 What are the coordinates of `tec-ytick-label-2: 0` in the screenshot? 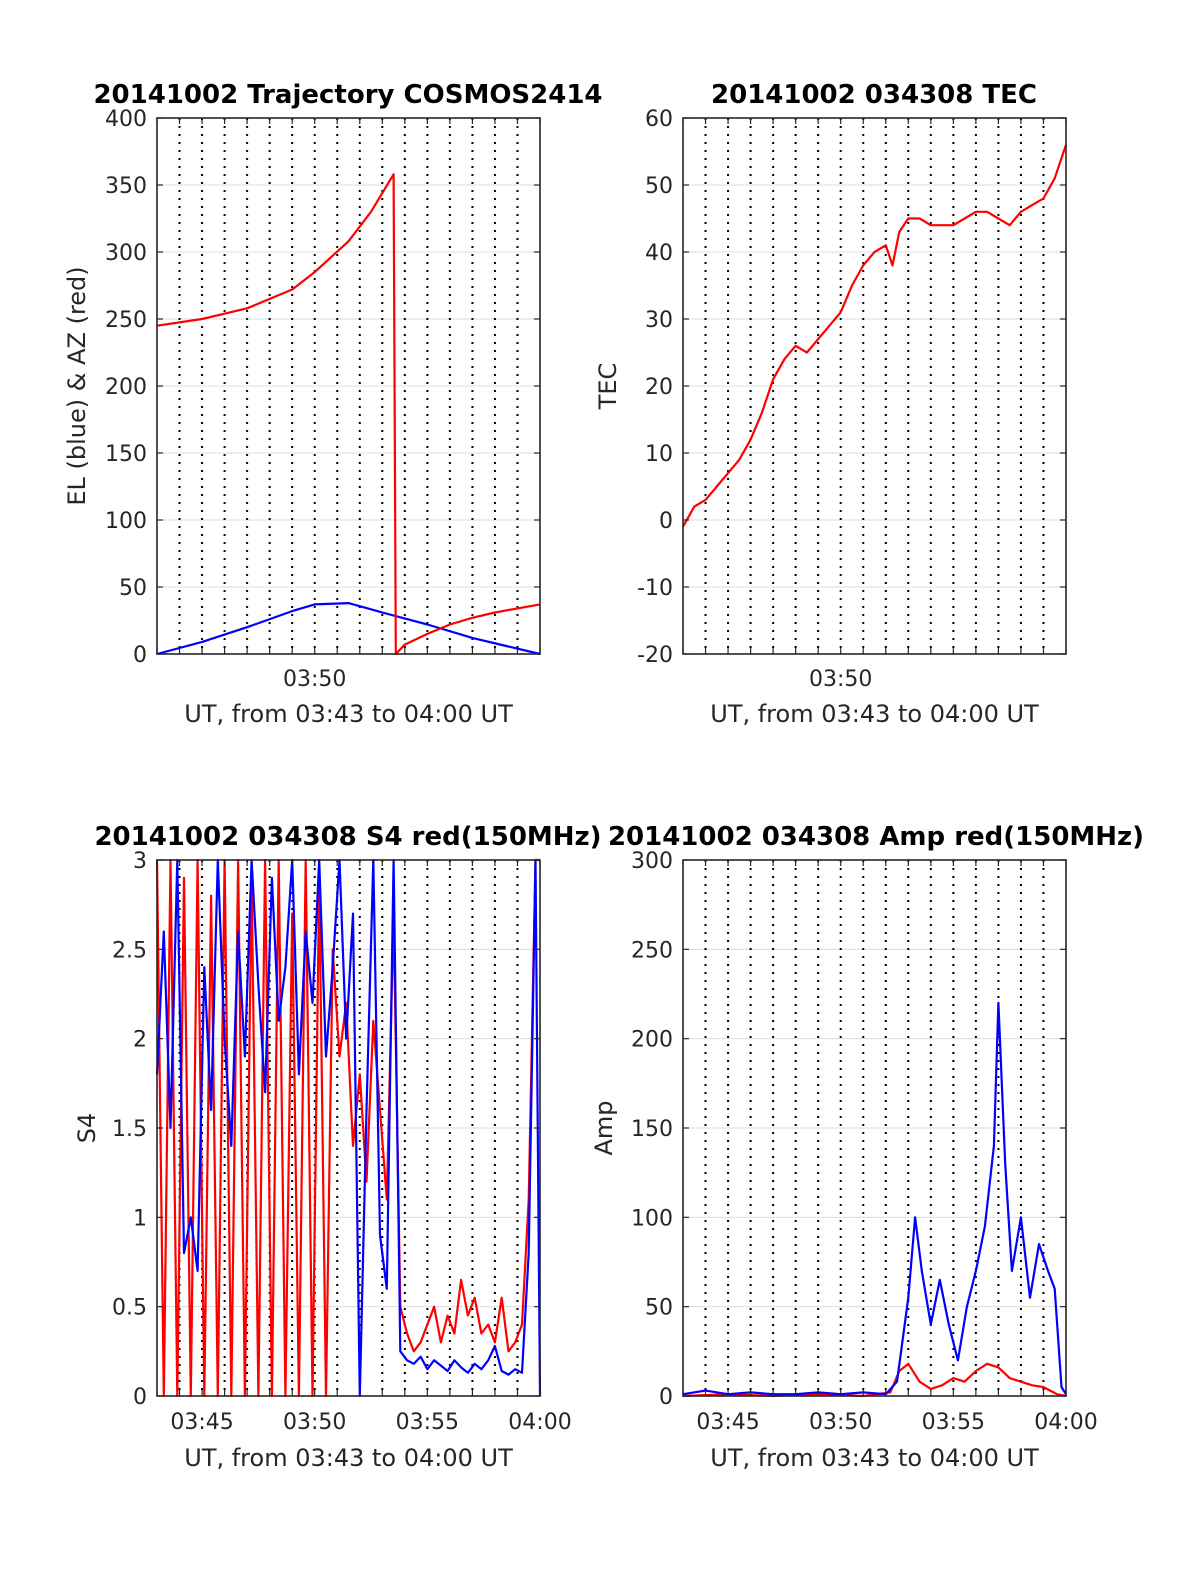 It's located at (666, 521).